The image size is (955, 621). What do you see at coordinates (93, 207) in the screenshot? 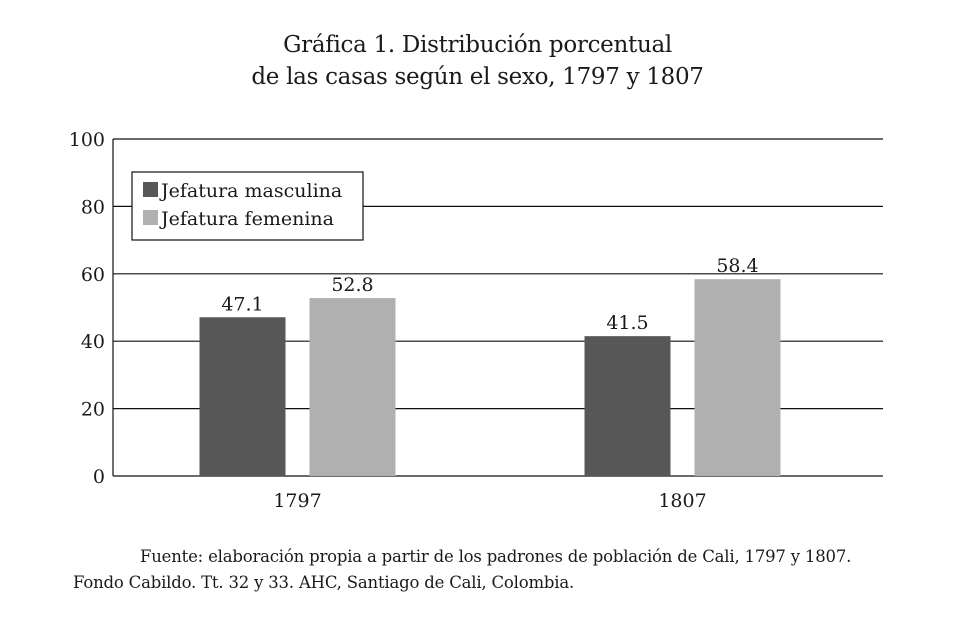
I see `y-tick-label: 80` at bounding box center [93, 207].